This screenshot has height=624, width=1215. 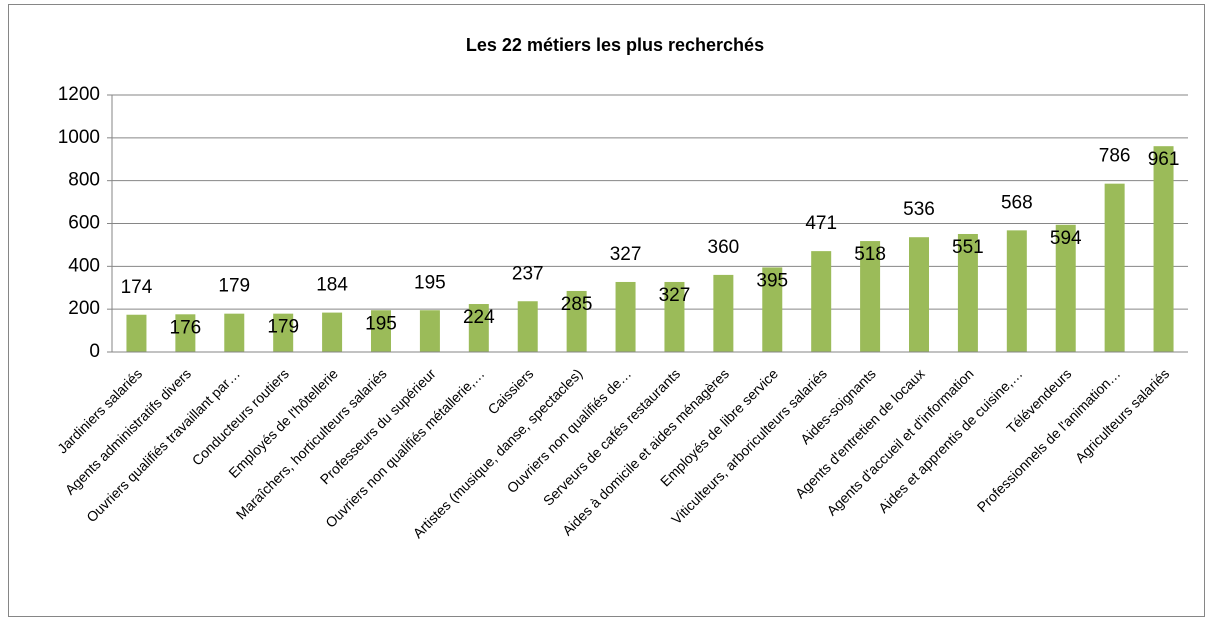 I want to click on chart-title: Les 22 métiers les plus recherchés, so click(x=615, y=45).